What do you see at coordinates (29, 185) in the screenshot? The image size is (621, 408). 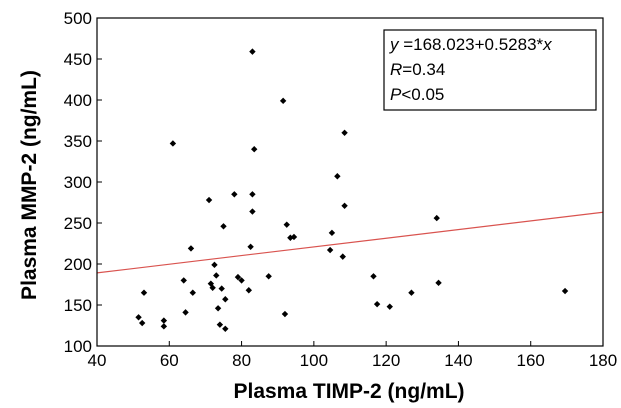 I see `y-axis-title: Plasma MMP-2 (ng/mL)` at bounding box center [29, 185].